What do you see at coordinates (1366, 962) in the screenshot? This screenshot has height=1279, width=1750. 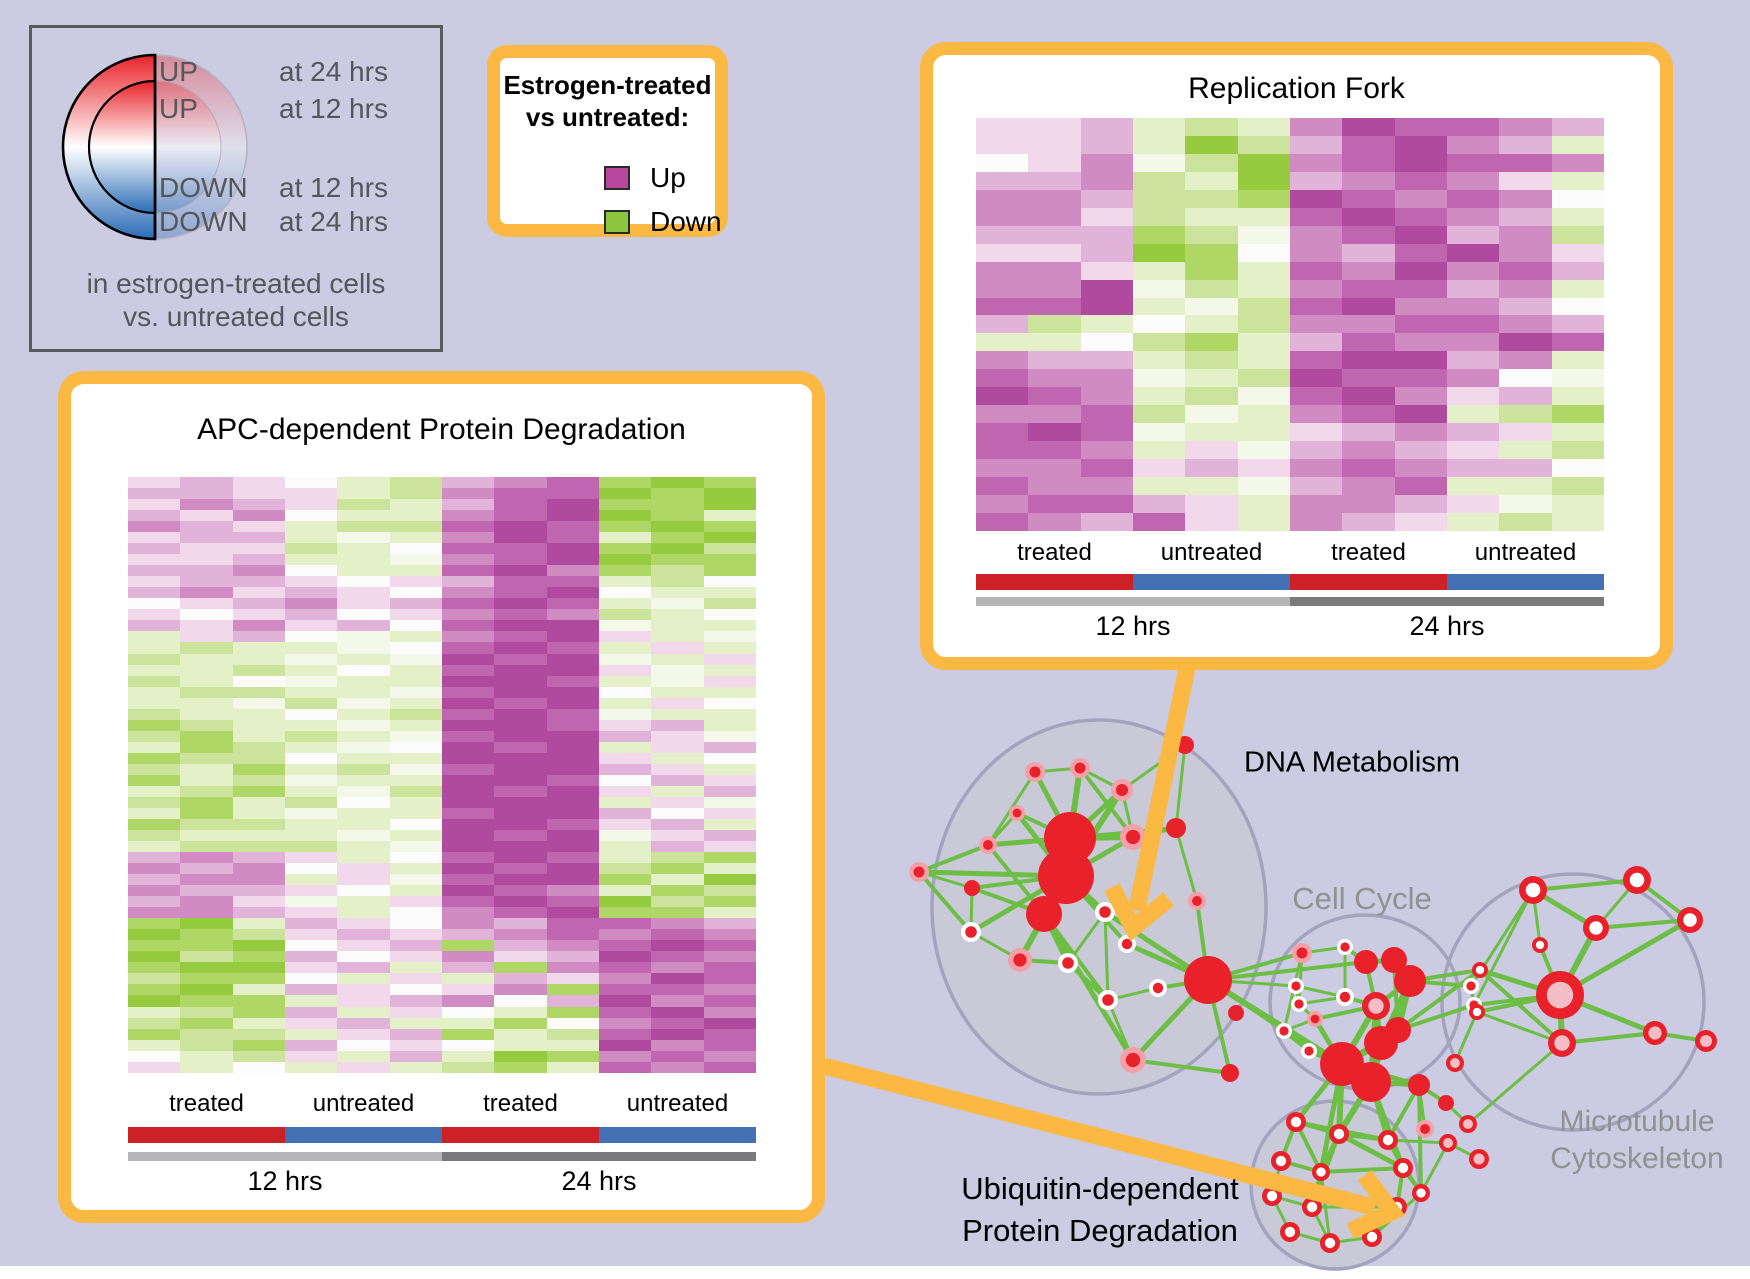 I see `network-node` at bounding box center [1366, 962].